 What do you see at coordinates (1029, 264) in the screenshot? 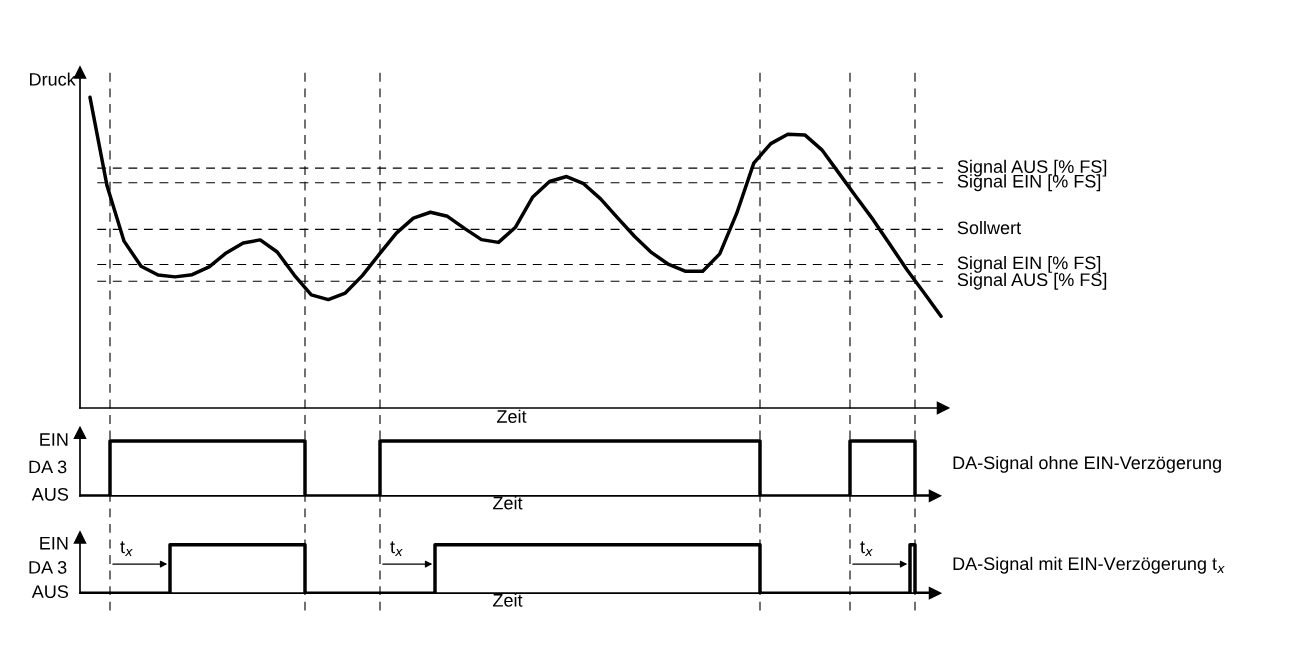
I see `ref-line-label: Signal EIN [% FS]` at bounding box center [1029, 264].